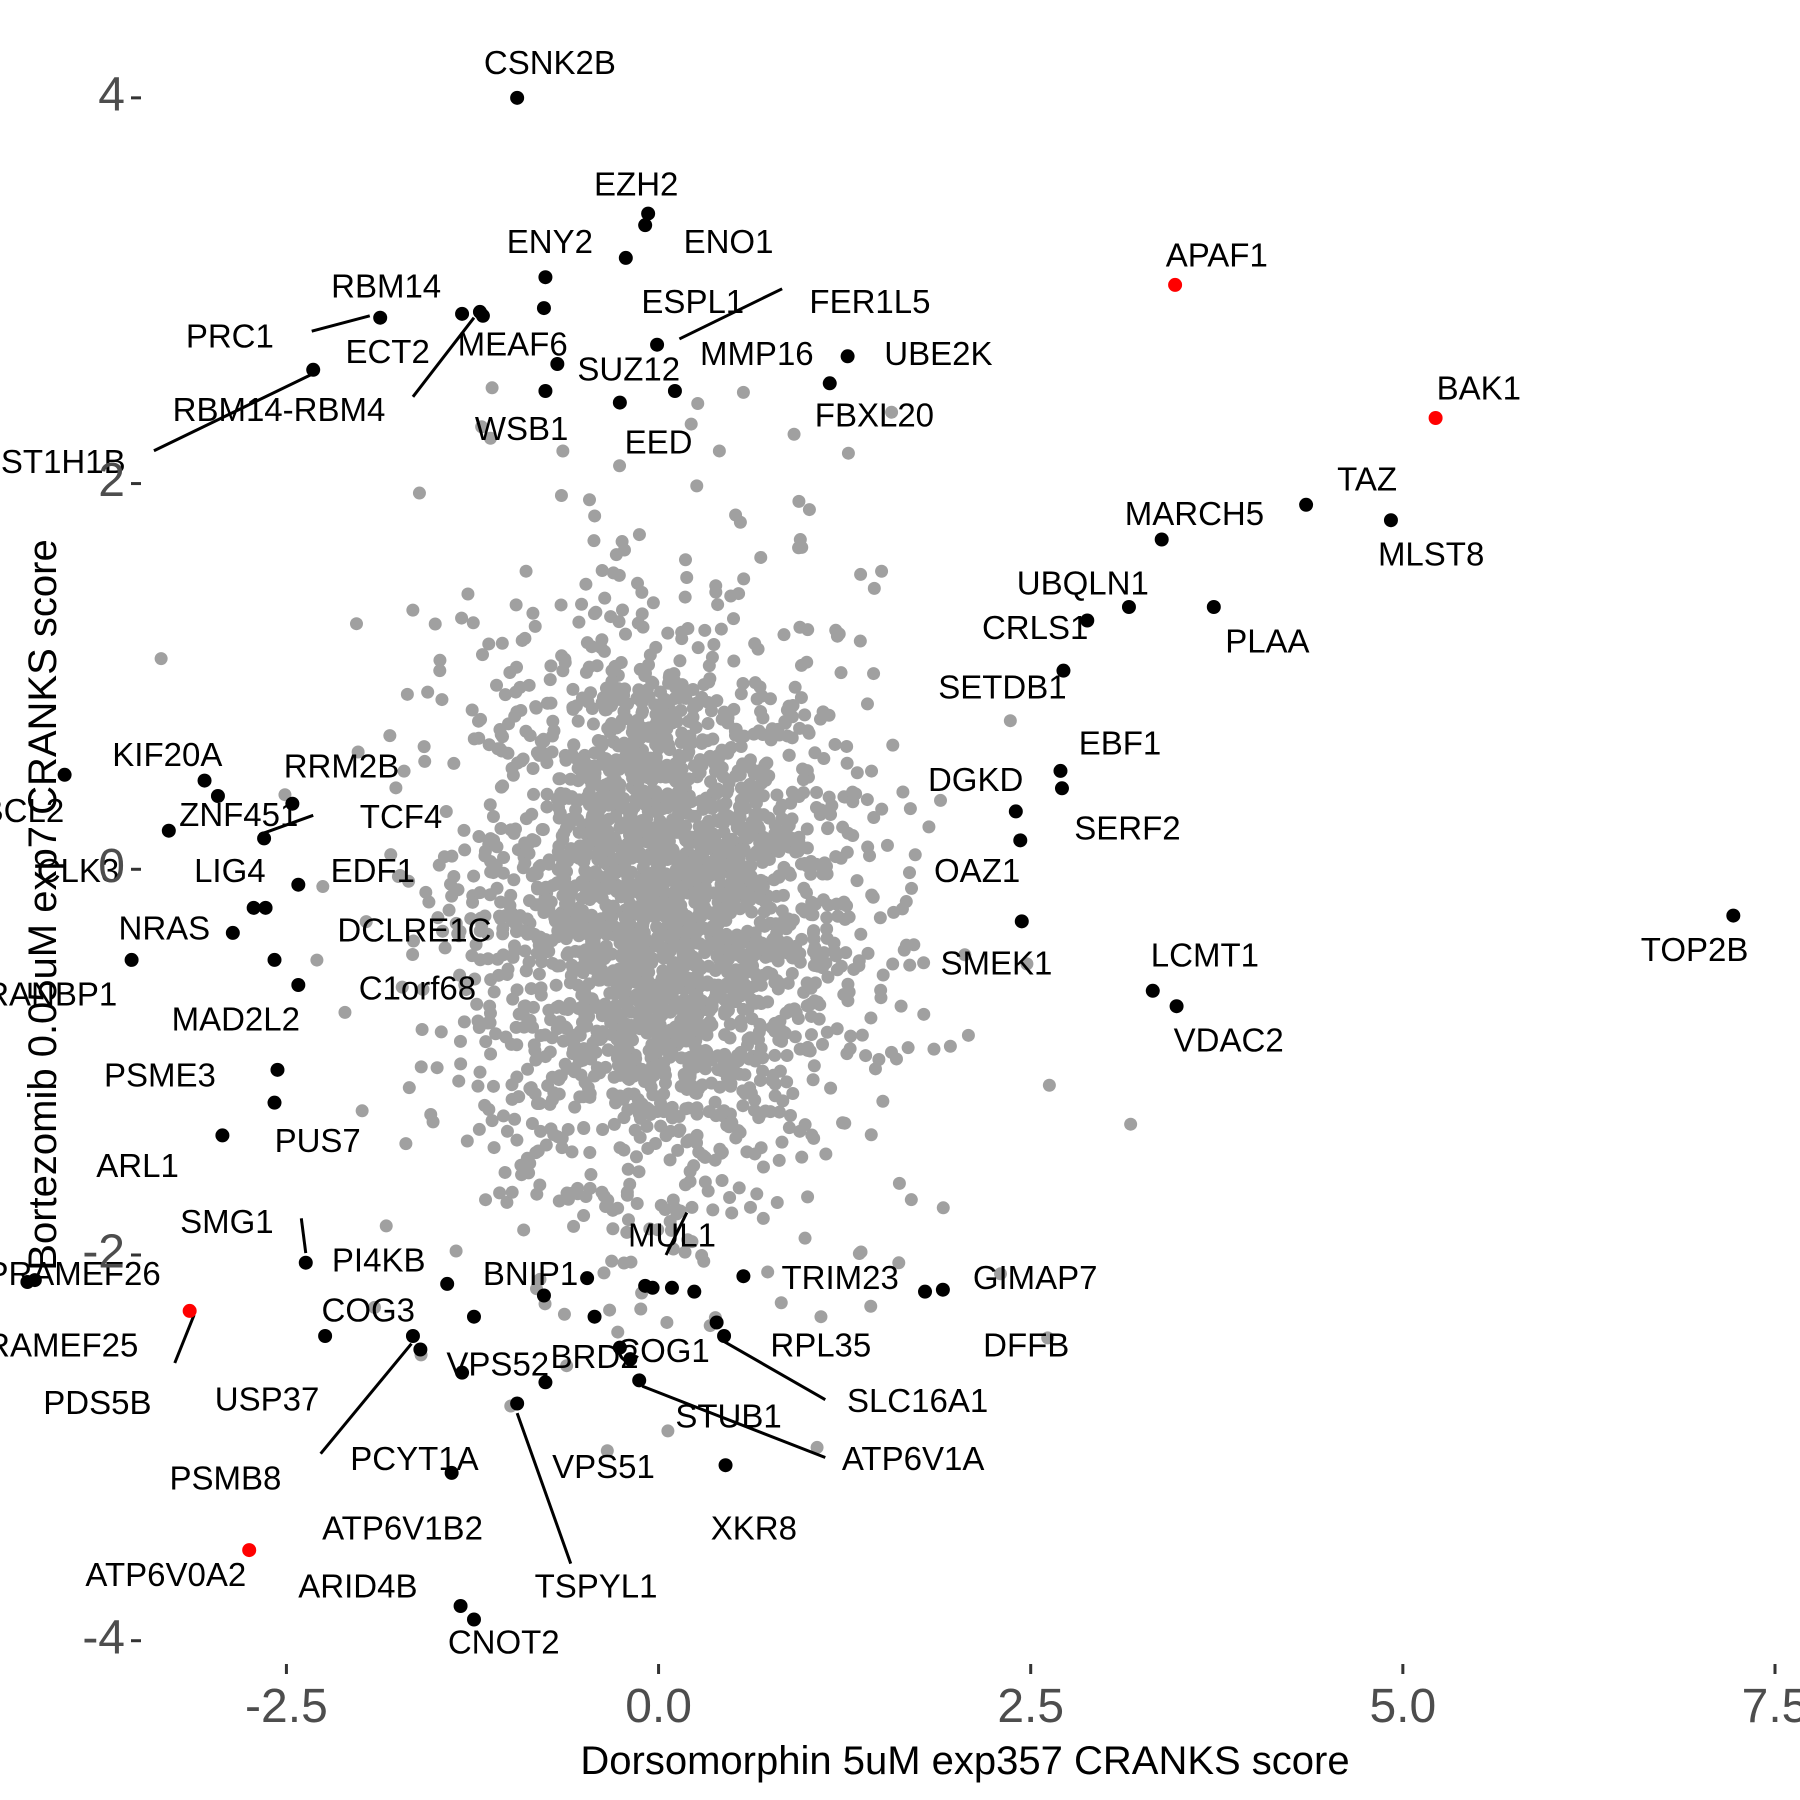 The height and width of the screenshot is (1800, 1800). Describe the element at coordinates (522, 428) in the screenshot. I see `gene-label: WSB1` at that location.